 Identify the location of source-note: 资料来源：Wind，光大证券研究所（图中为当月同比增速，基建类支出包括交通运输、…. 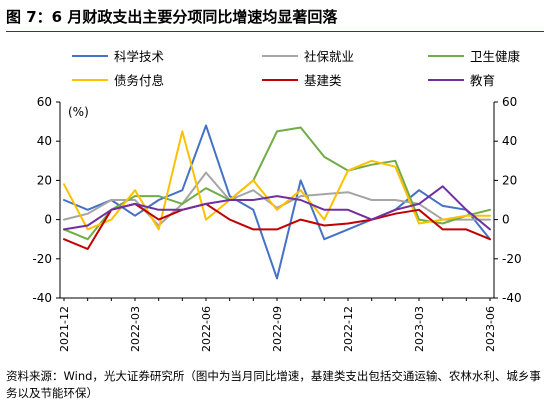
(273, 384).